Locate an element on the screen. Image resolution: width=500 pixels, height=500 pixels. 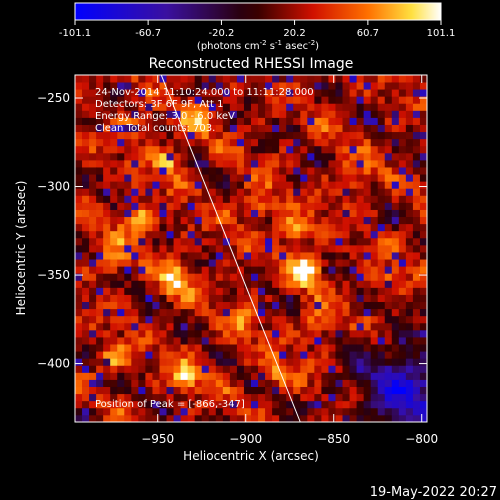
colorbar-ticks: -101.1 -60.7 -20.2 20.2 60.7 101.1 is located at coordinates (257, 29).